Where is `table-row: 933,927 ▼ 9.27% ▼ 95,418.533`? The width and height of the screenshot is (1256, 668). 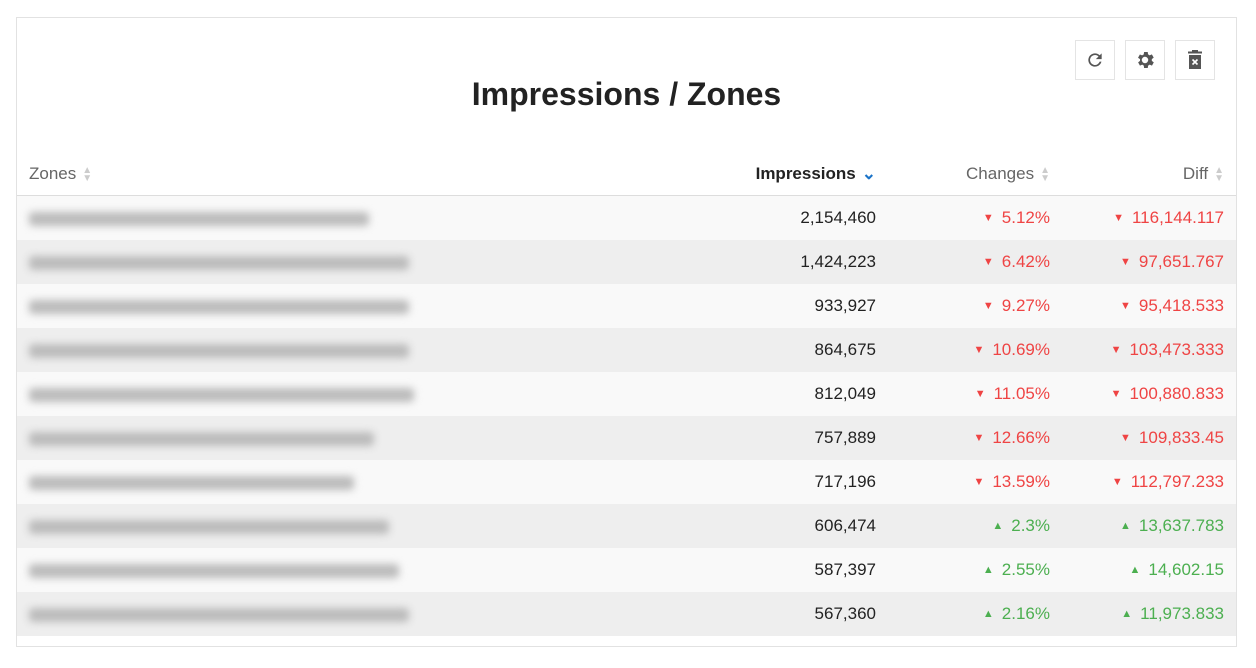 table-row: 933,927 ▼ 9.27% ▼ 95,418.533 is located at coordinates (626, 306).